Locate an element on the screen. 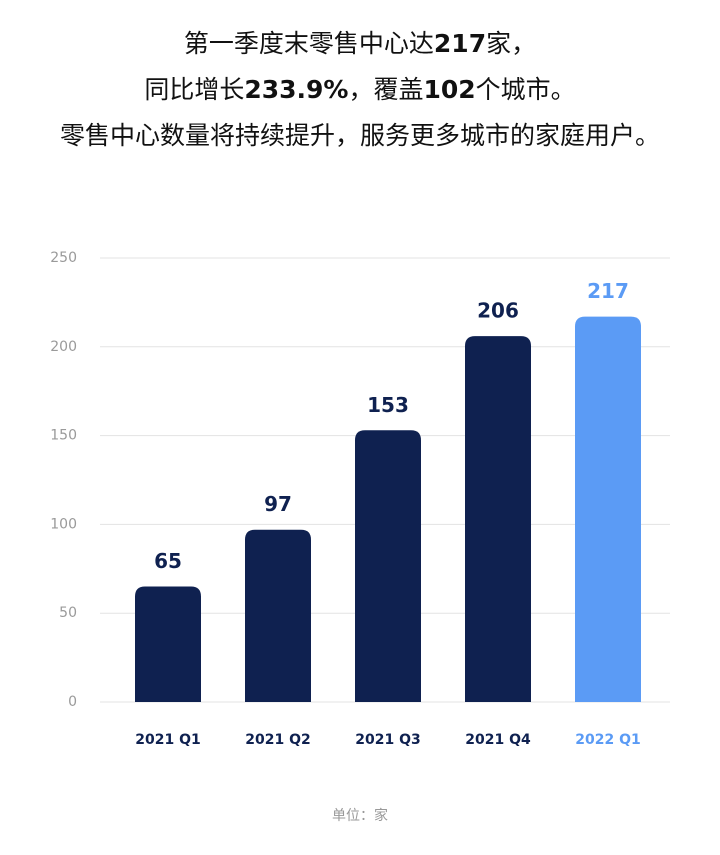  y-tick-label: 0 is located at coordinates (72, 702).